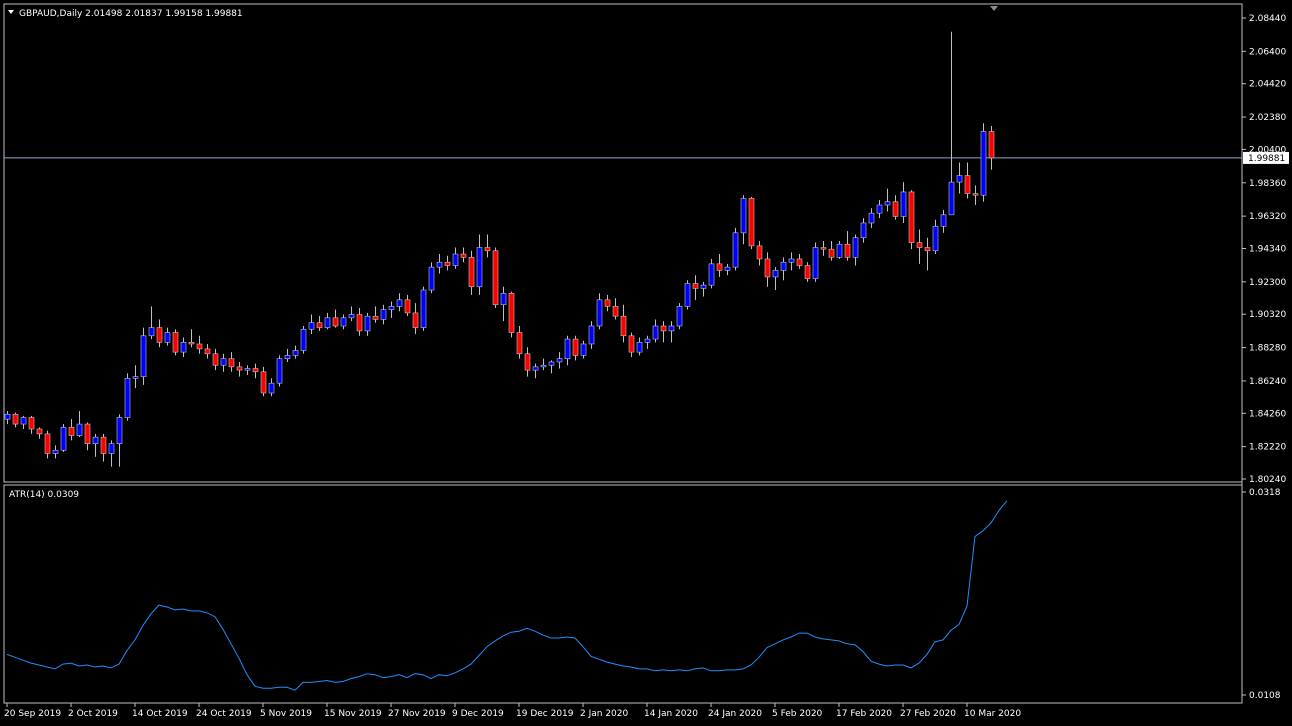  What do you see at coordinates (994, 8) in the screenshot?
I see `shift-marker-icon` at bounding box center [994, 8].